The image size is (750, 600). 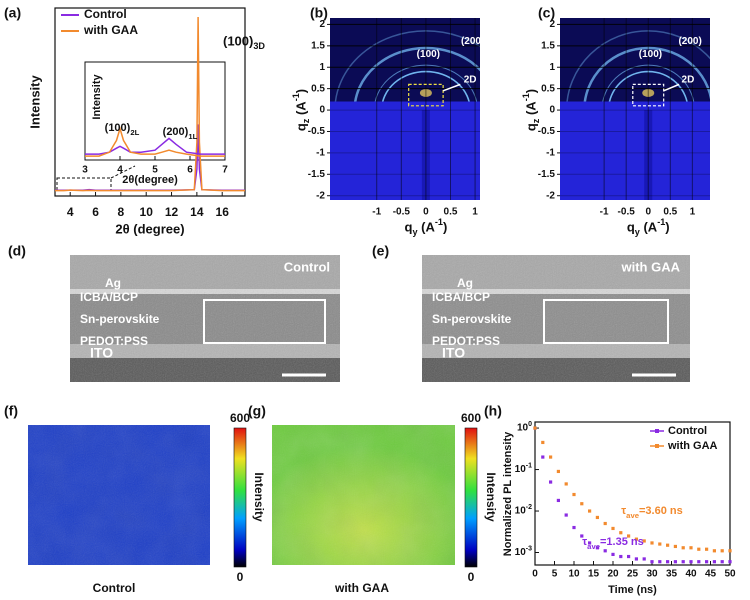 What do you see at coordinates (114, 341) in the screenshot?
I see `layer-label: PEDOT:PSS` at bounding box center [114, 341].